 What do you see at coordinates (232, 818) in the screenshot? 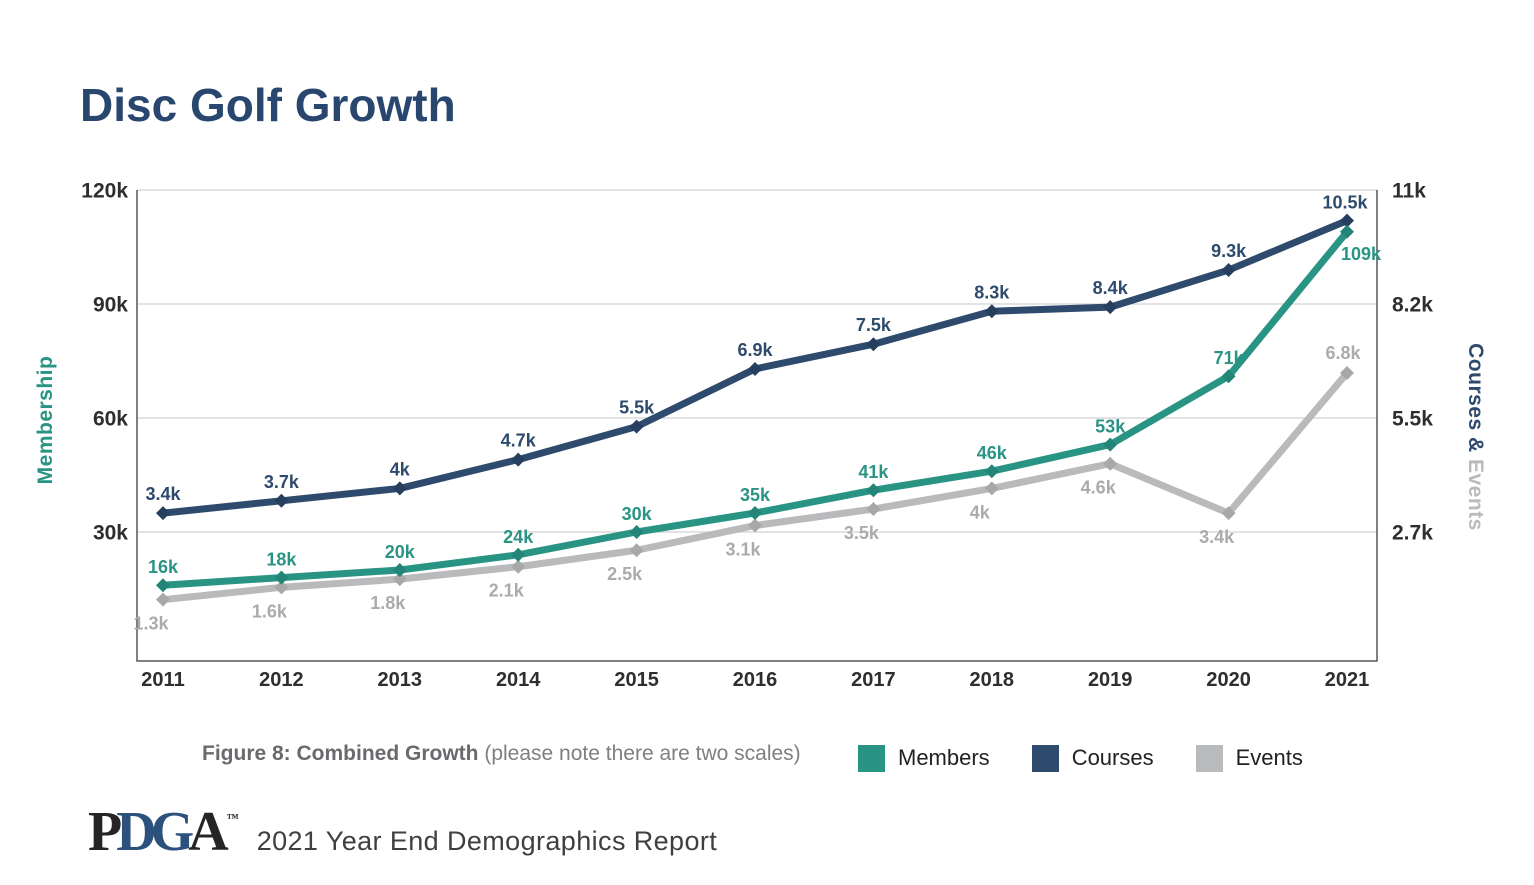
I see `trademark-symbol: ™` at bounding box center [232, 818].